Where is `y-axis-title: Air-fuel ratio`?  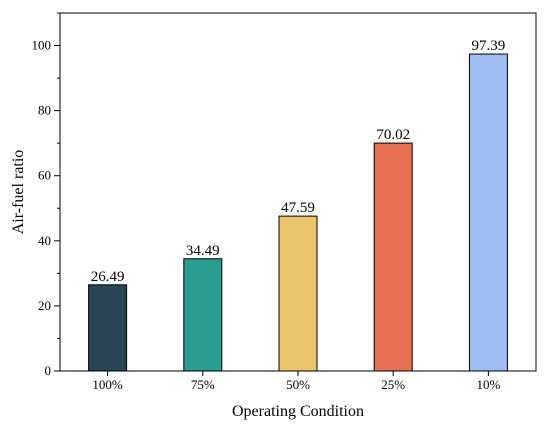
y-axis-title: Air-fuel ratio is located at coordinates (18, 192).